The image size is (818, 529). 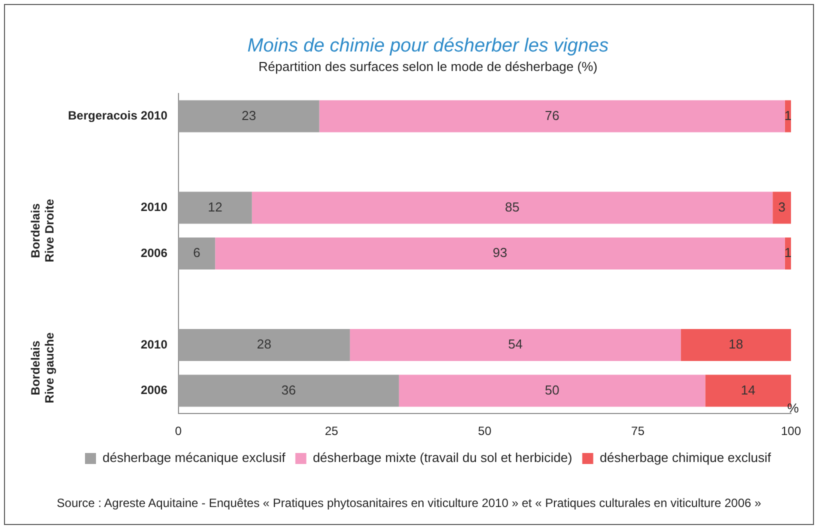 What do you see at coordinates (793, 408) in the screenshot?
I see `x-axis-title: %` at bounding box center [793, 408].